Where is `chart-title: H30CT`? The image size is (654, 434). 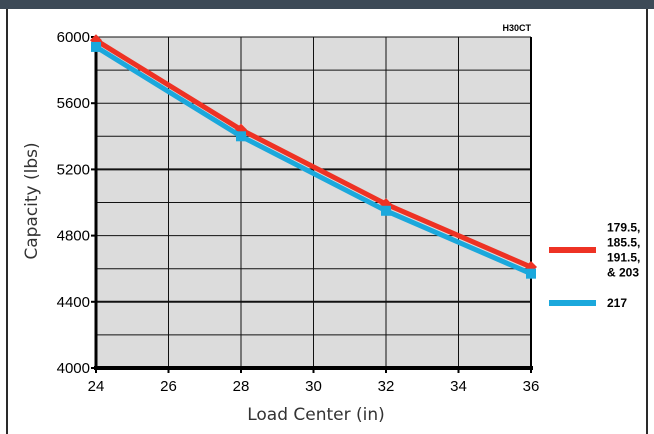 chart-title: H30CT is located at coordinates (516, 28).